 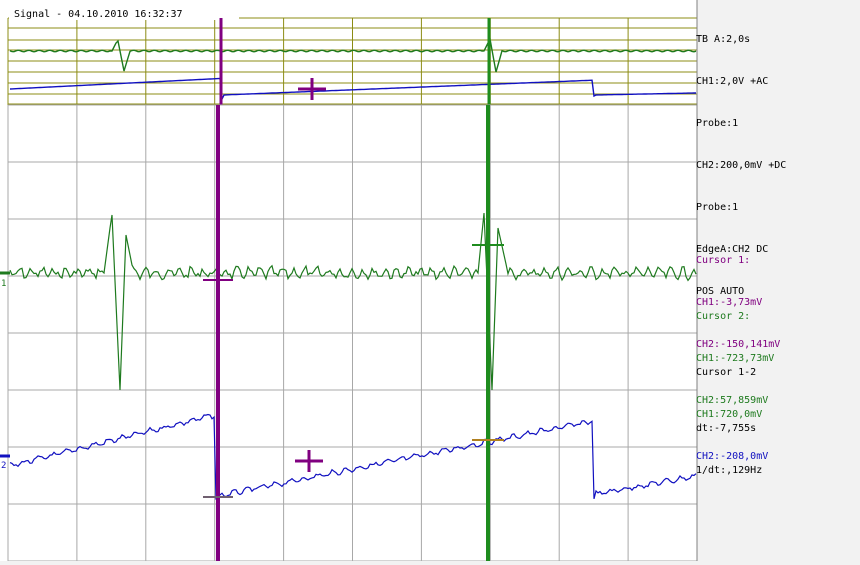 What do you see at coordinates (3, 284) in the screenshot?
I see `ch1-marker-label: 1` at bounding box center [3, 284].